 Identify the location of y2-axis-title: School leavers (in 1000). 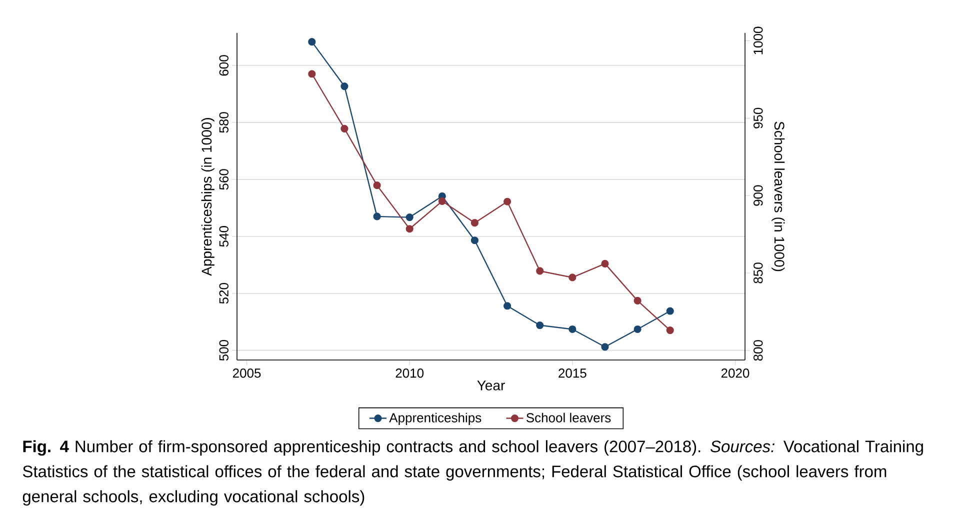
(778, 197).